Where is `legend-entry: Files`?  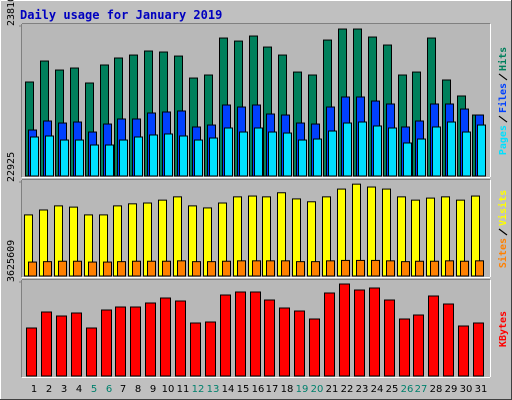 legend-entry: Files is located at coordinates (503, 98).